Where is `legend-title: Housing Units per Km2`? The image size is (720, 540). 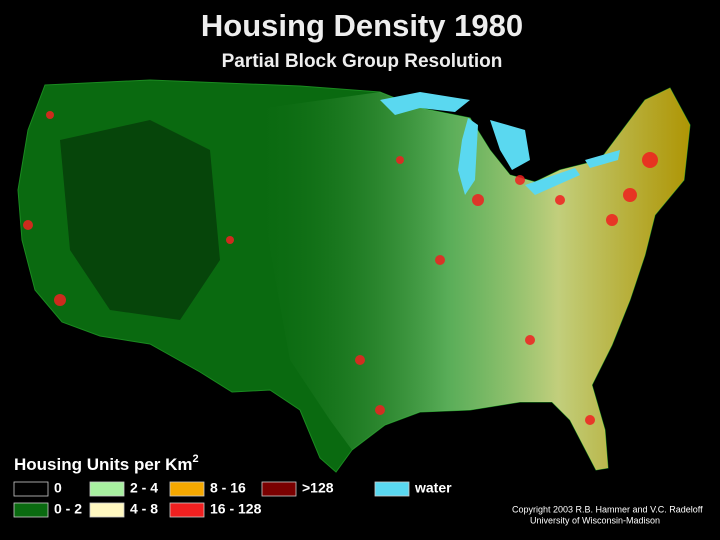 legend-title: Housing Units per Km2 is located at coordinates (106, 464).